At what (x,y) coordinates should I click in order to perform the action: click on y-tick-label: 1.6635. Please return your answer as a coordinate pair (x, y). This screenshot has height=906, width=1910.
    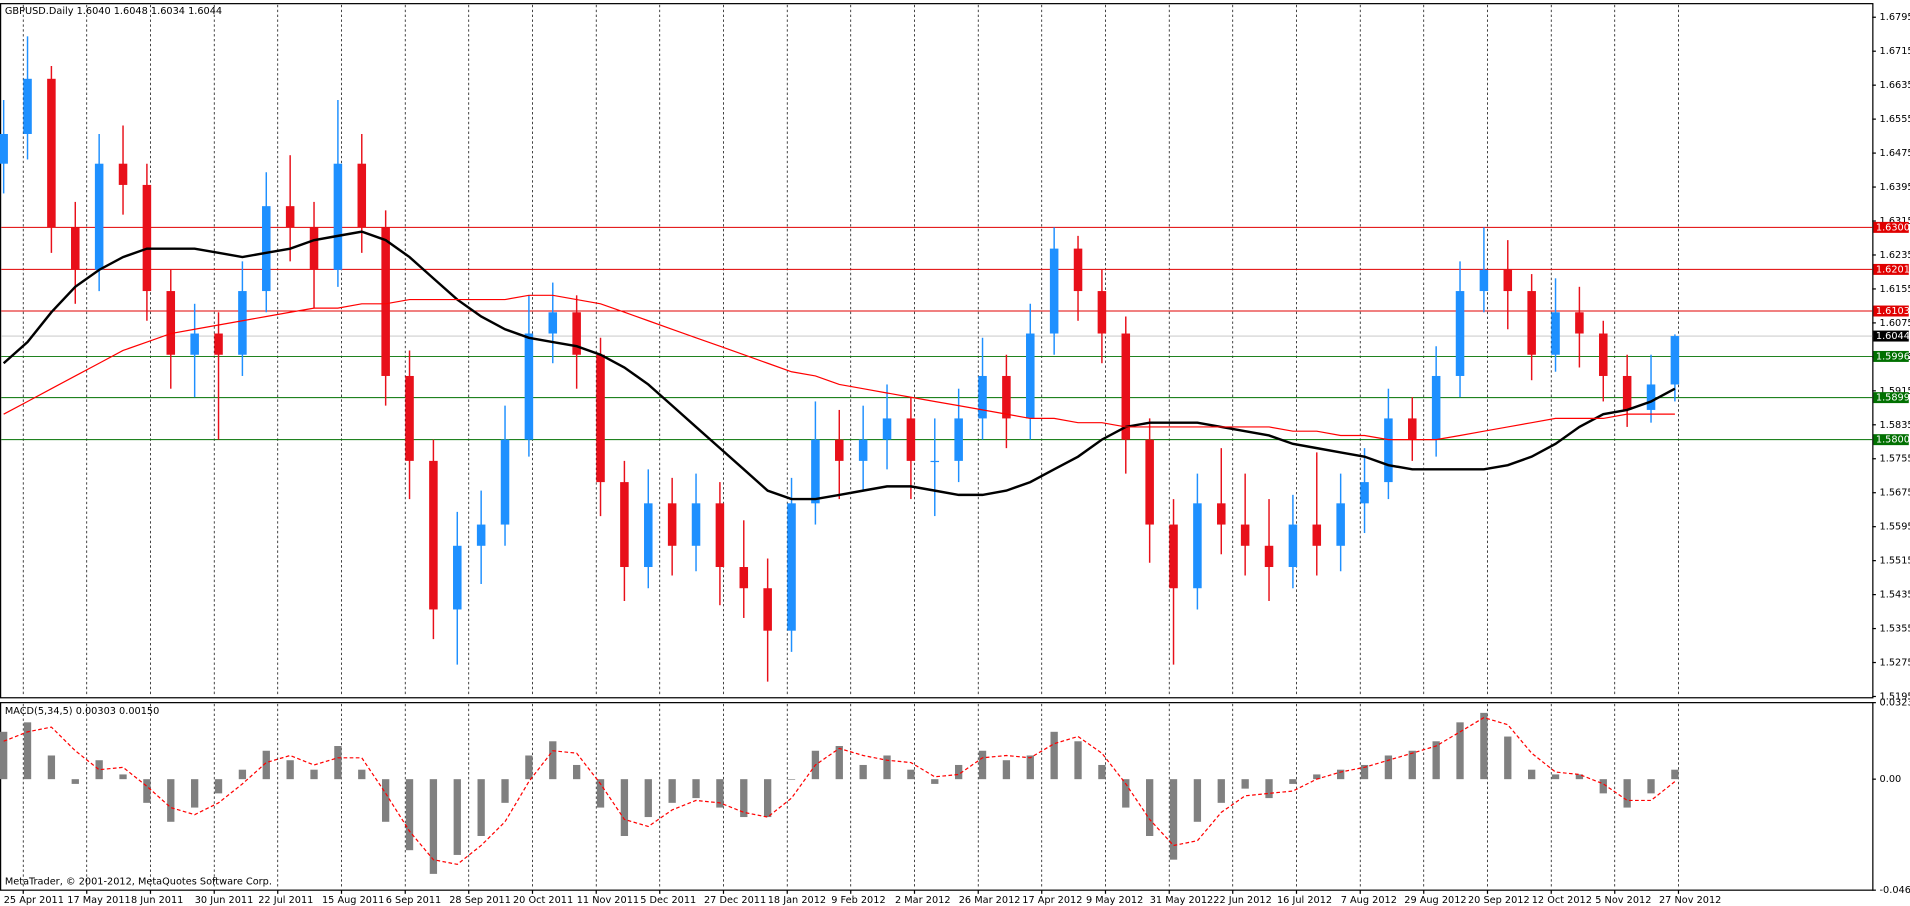
    Looking at the image, I should click on (1895, 85).